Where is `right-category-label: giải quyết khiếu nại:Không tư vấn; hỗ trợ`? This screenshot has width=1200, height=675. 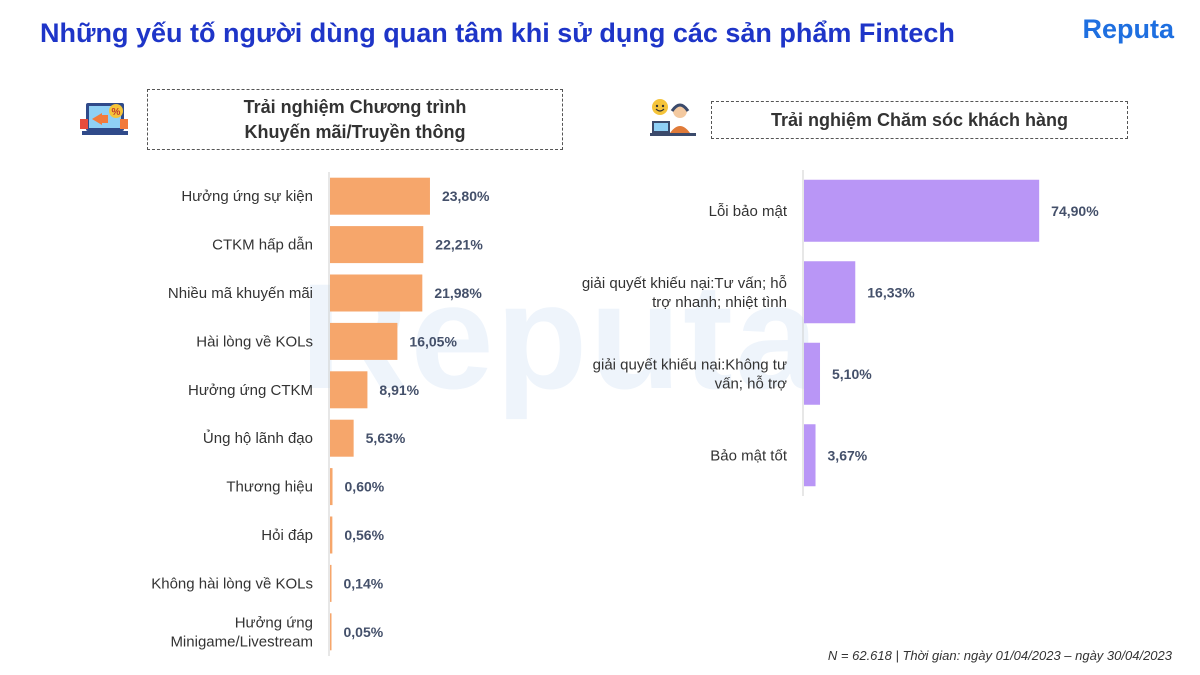
right-category-label: giải quyết khiếu nại:Không tư vấn; hỗ trợ is located at coordinates (690, 374).